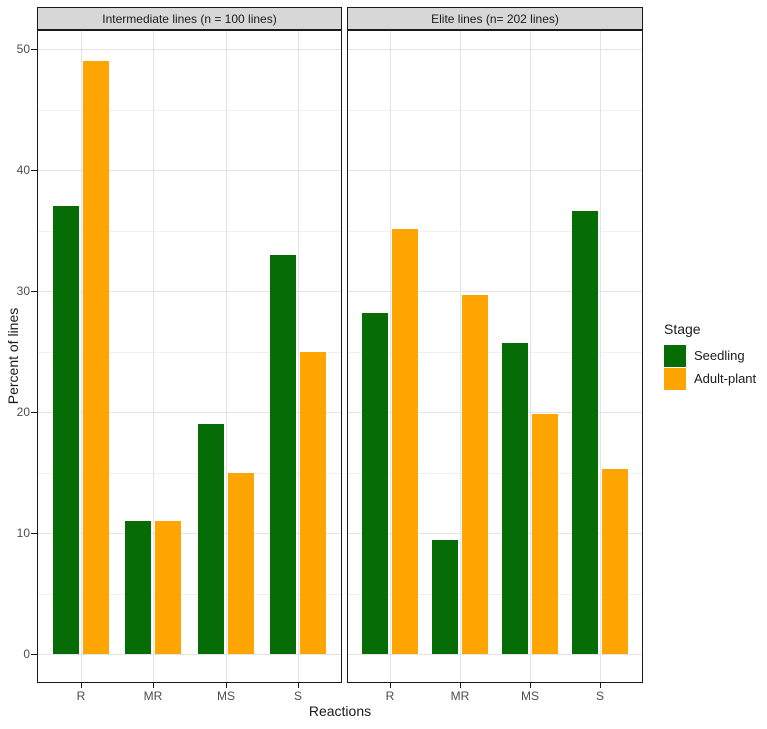  What do you see at coordinates (675, 378) in the screenshot?
I see `adult-plant-color-swatch` at bounding box center [675, 378].